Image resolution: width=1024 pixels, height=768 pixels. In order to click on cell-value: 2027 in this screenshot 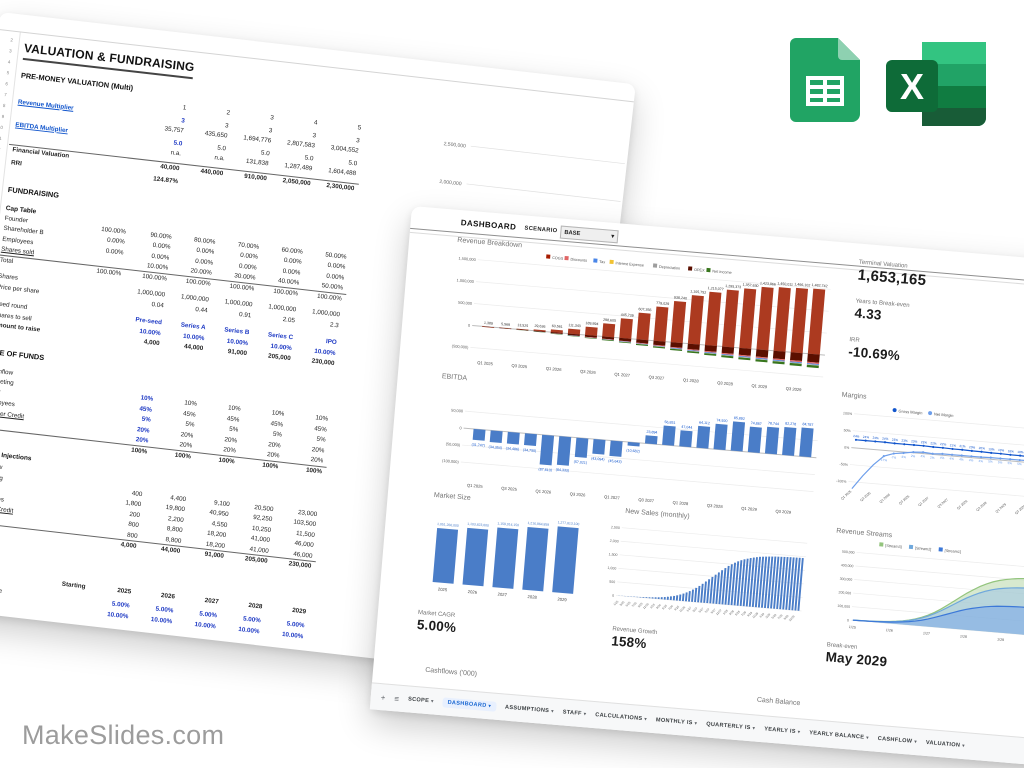, I will do `click(212, 601)`.